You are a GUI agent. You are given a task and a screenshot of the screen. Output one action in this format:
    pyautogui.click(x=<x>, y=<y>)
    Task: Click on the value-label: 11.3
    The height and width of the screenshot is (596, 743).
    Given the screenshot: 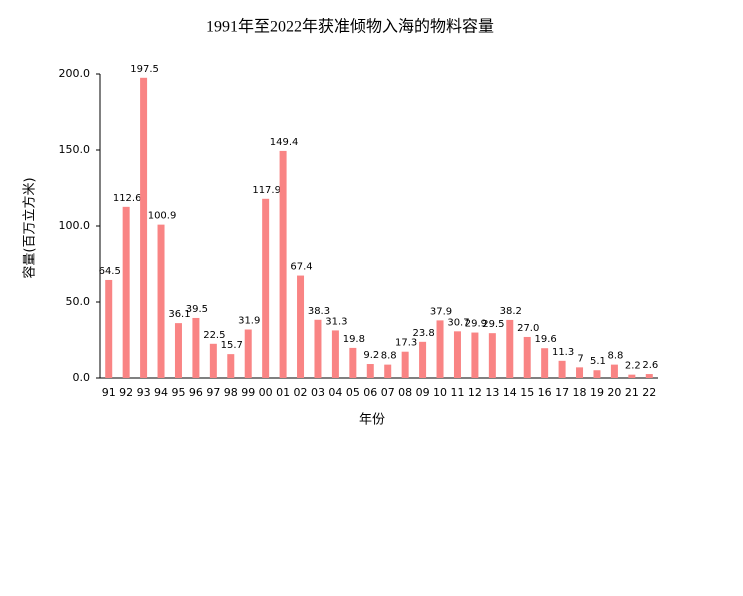 What is the action you would take?
    pyautogui.click(x=563, y=352)
    